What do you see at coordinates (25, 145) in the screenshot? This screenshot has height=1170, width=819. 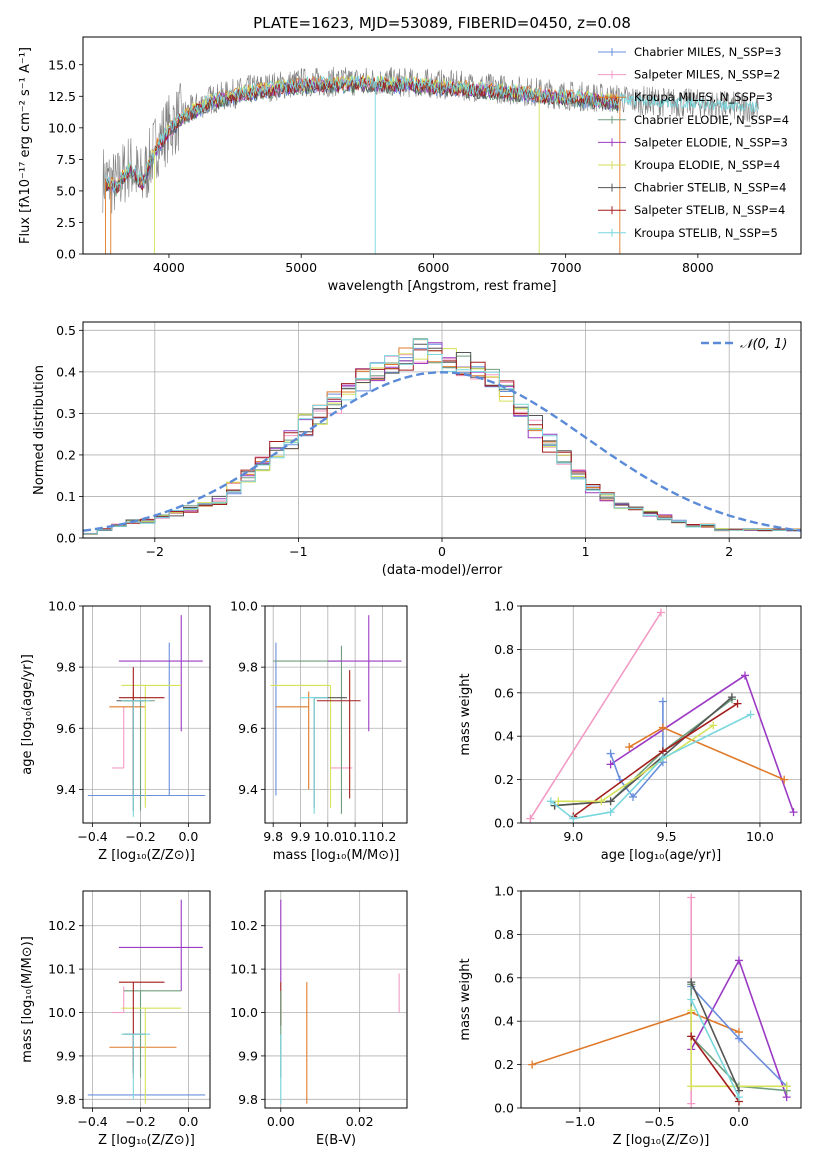 I see `y-axis-label: Flux [fλ10⁻¹⁷ erg cm⁻² s⁻¹ A⁻¹]` at bounding box center [25, 145].